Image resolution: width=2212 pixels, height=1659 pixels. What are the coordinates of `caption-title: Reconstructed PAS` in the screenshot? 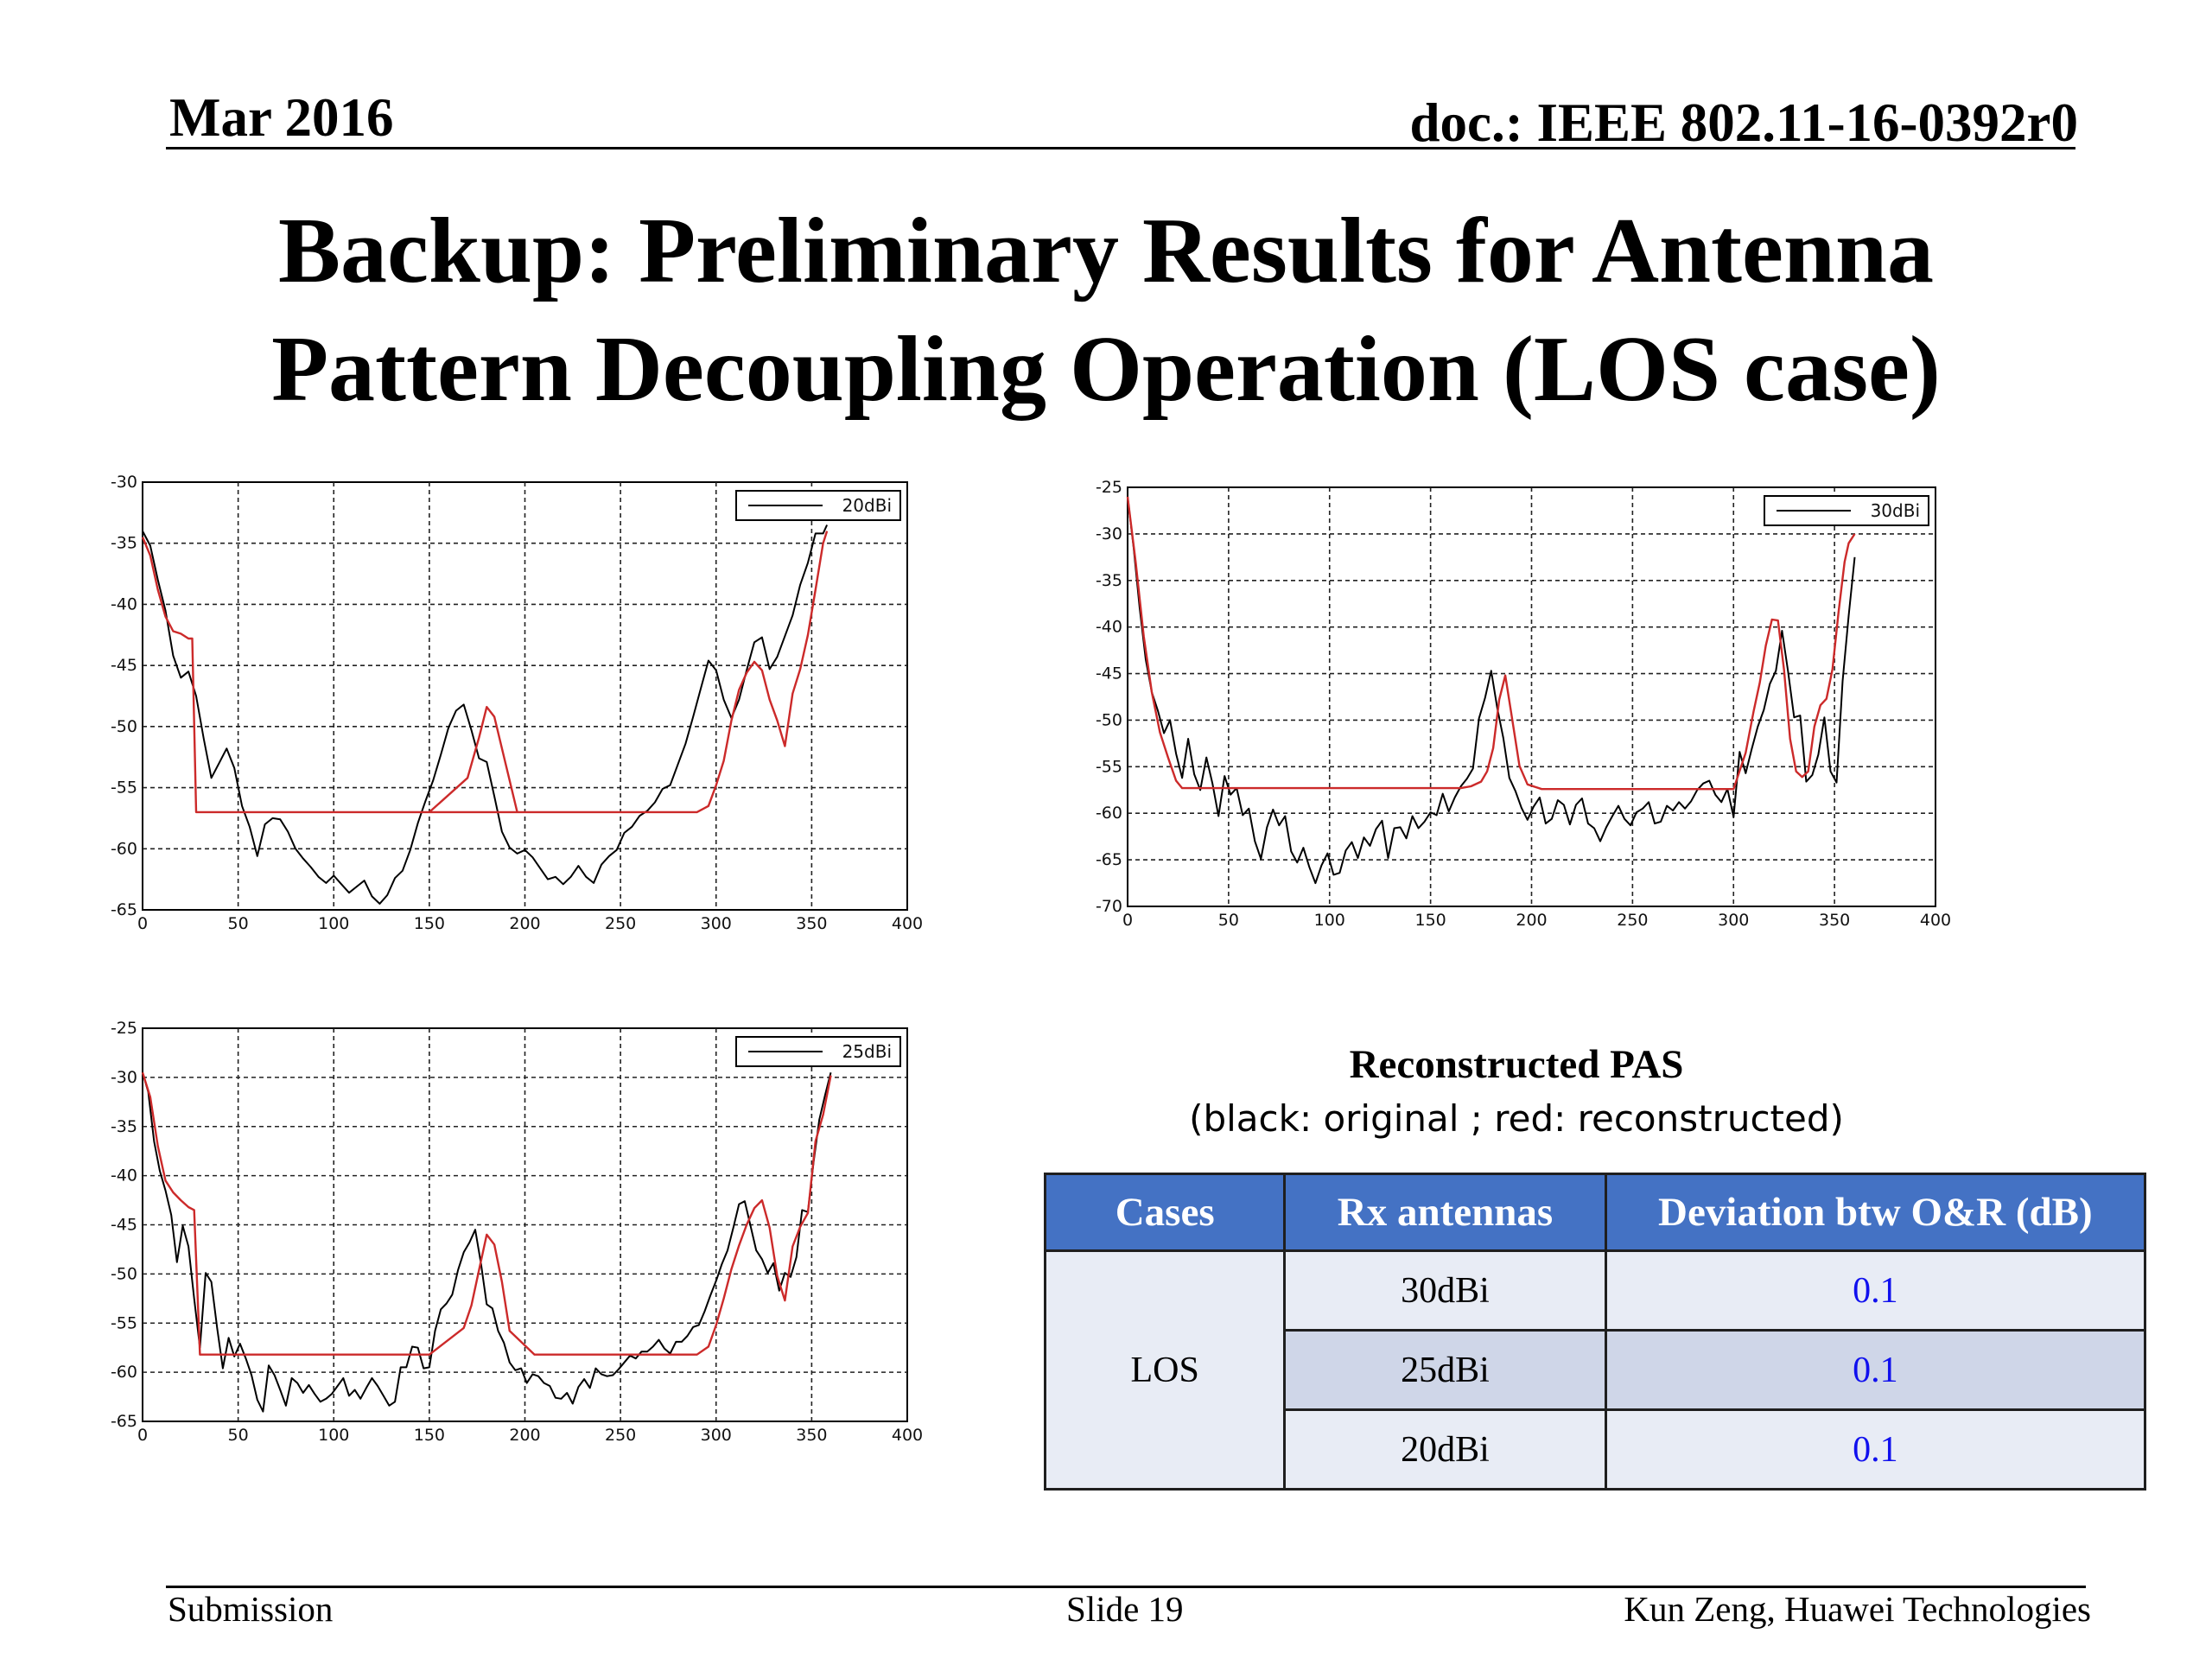 It's located at (1516, 1064).